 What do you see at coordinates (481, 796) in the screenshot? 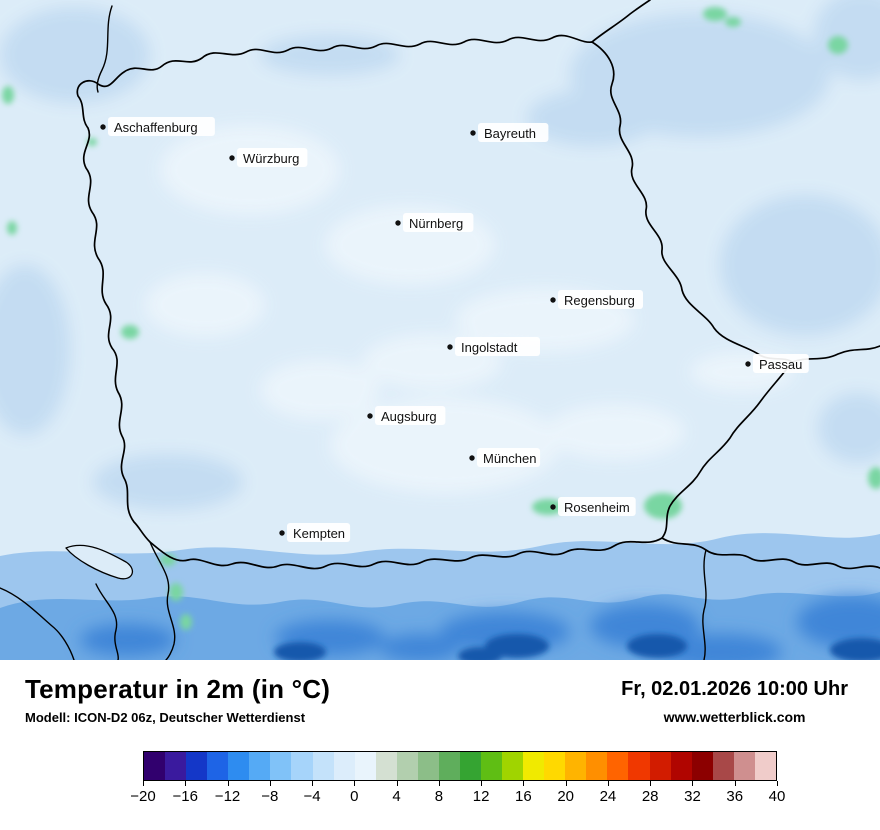
I see `legend-tick-label: 12` at bounding box center [481, 796].